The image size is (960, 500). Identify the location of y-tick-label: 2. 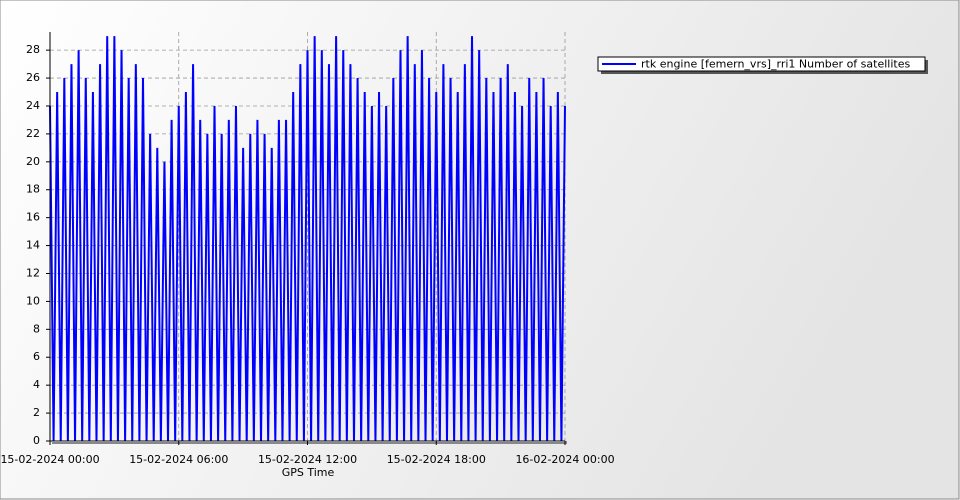
(36, 412).